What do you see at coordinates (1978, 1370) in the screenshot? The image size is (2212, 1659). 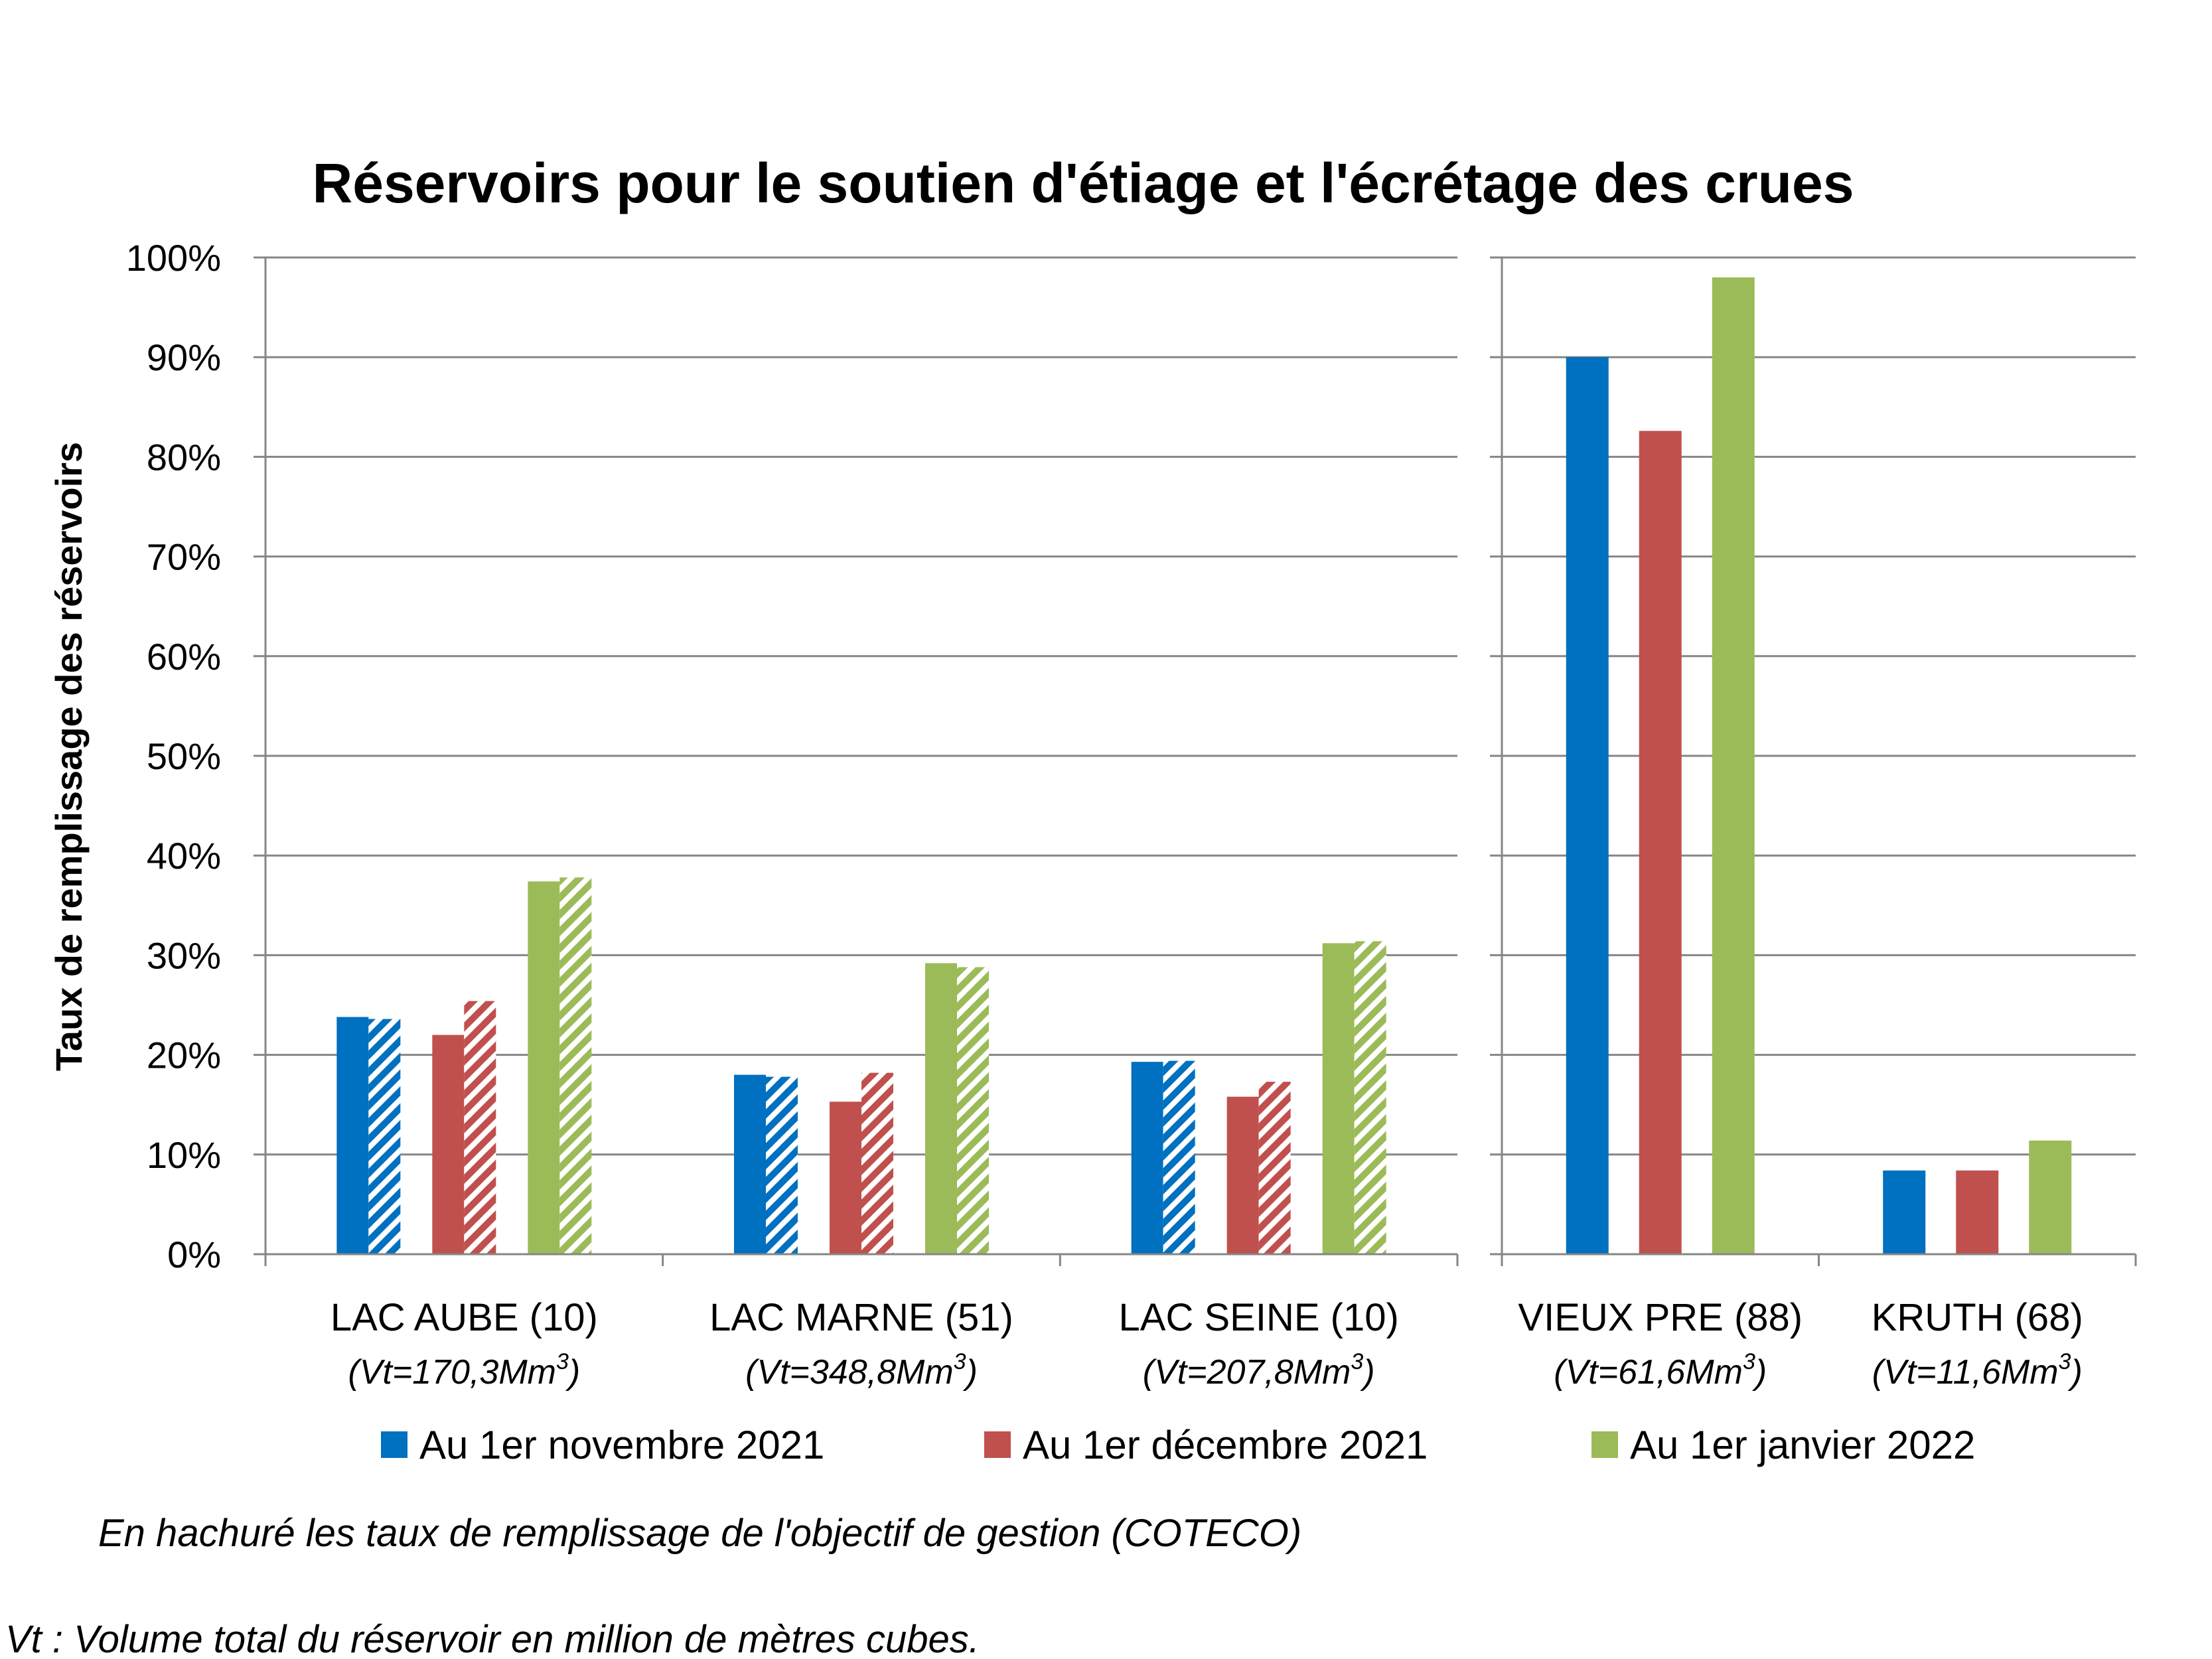 I see `category-volume-label: (Vt=11,6Mm3)` at bounding box center [1978, 1370].